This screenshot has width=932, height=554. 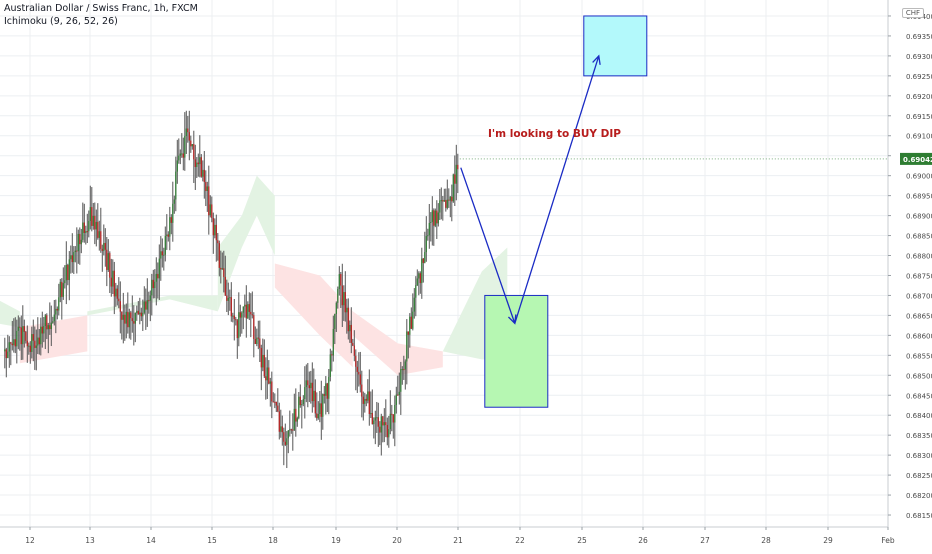 I want to click on indicator-legend: Ichimoku (9, 26, 52, 26), so click(x=61, y=21).